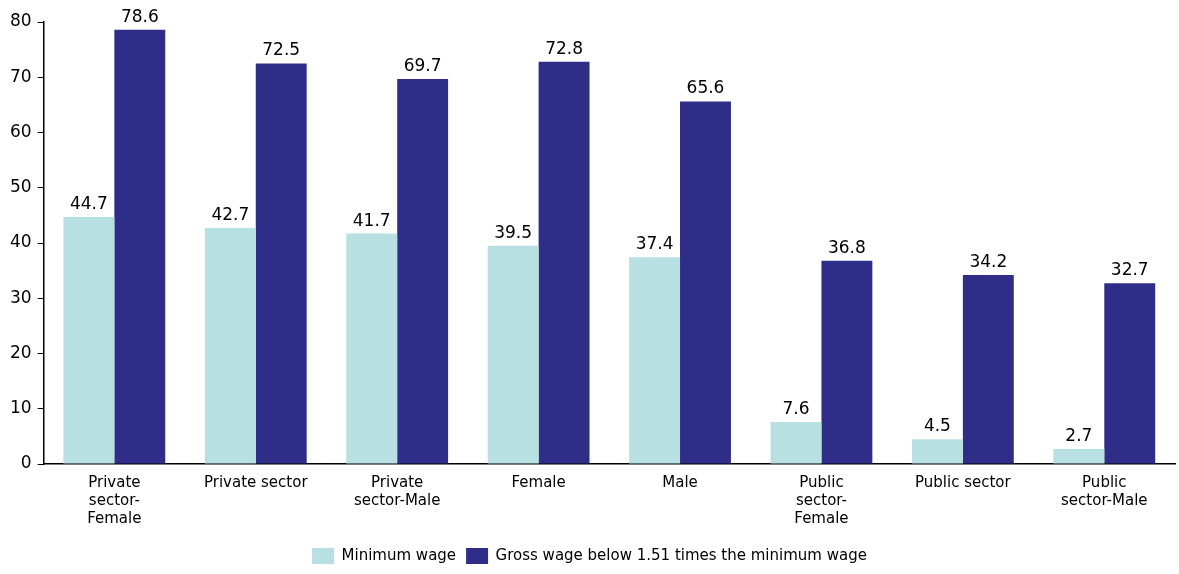 The width and height of the screenshot is (1179, 574). I want to click on data-label: 36.8, so click(846, 246).